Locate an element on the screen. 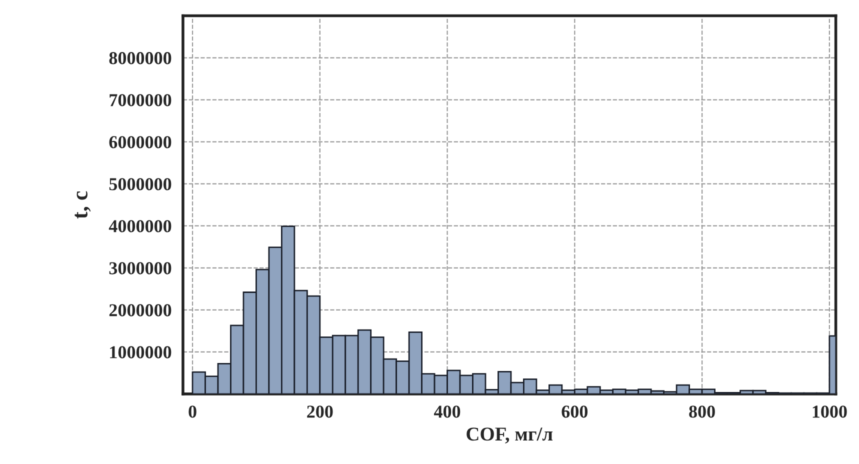 The height and width of the screenshot is (464, 859). x-tick-label: 800 is located at coordinates (702, 412).